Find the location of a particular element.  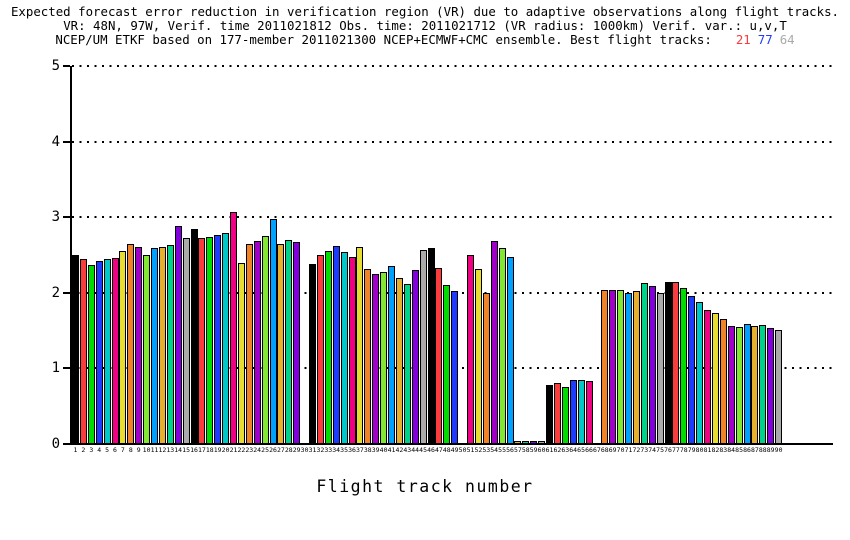

y-tick-label-5: 5 is located at coordinates (55, 66).